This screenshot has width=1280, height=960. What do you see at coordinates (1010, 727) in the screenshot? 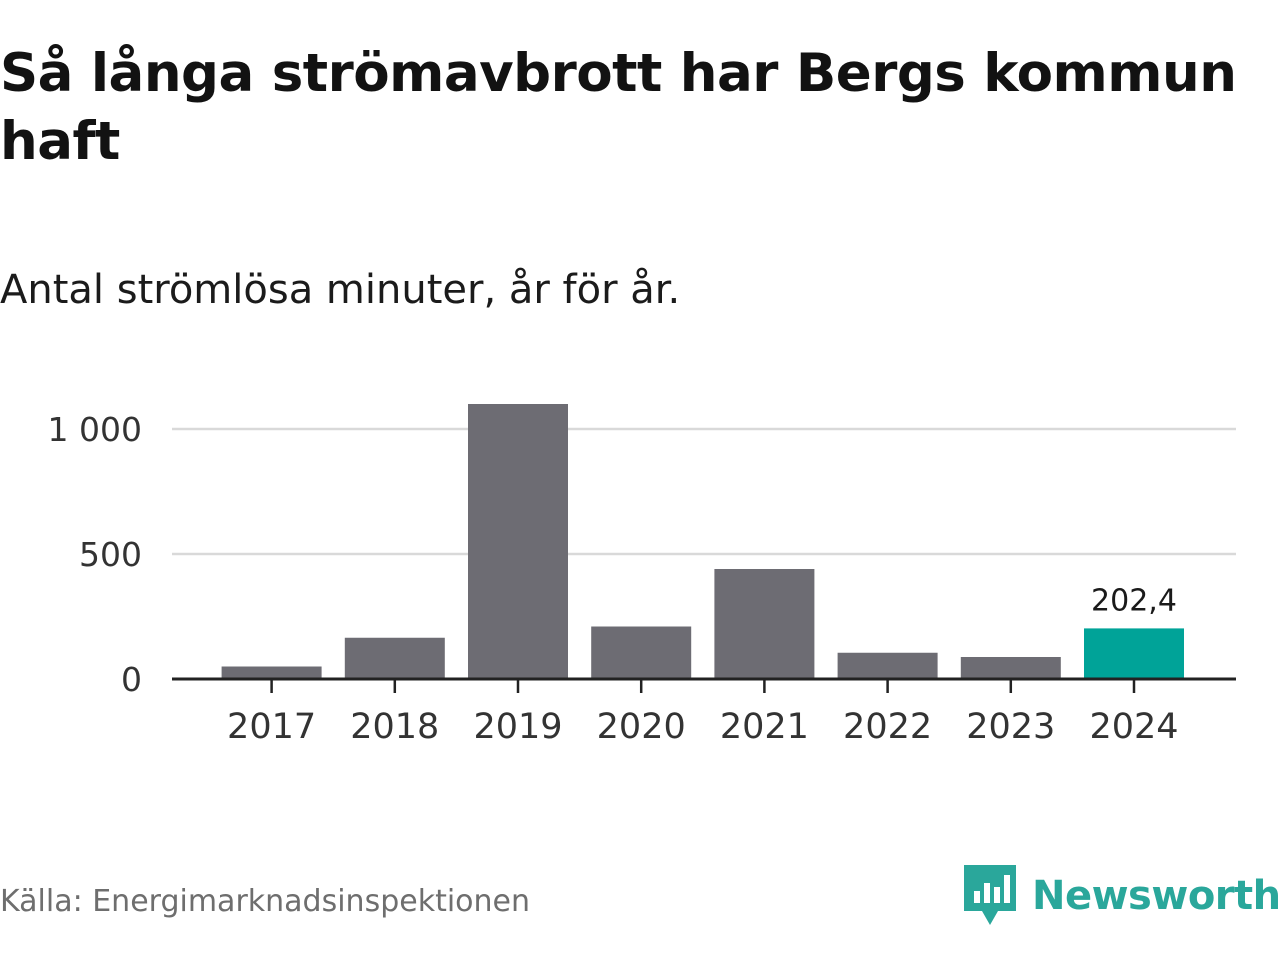
I see `x-tick-label: 2023` at bounding box center [1010, 727].